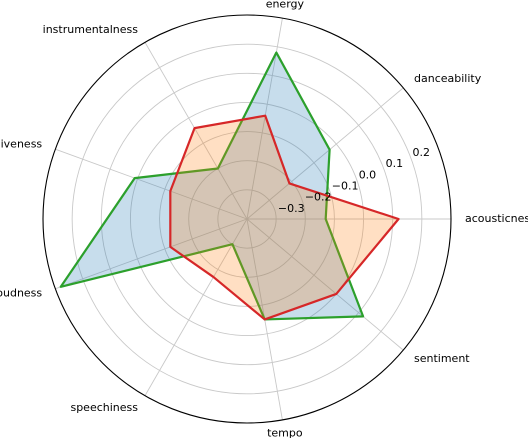  I want to click on r-tick-label: 0.1, so click(395, 163).